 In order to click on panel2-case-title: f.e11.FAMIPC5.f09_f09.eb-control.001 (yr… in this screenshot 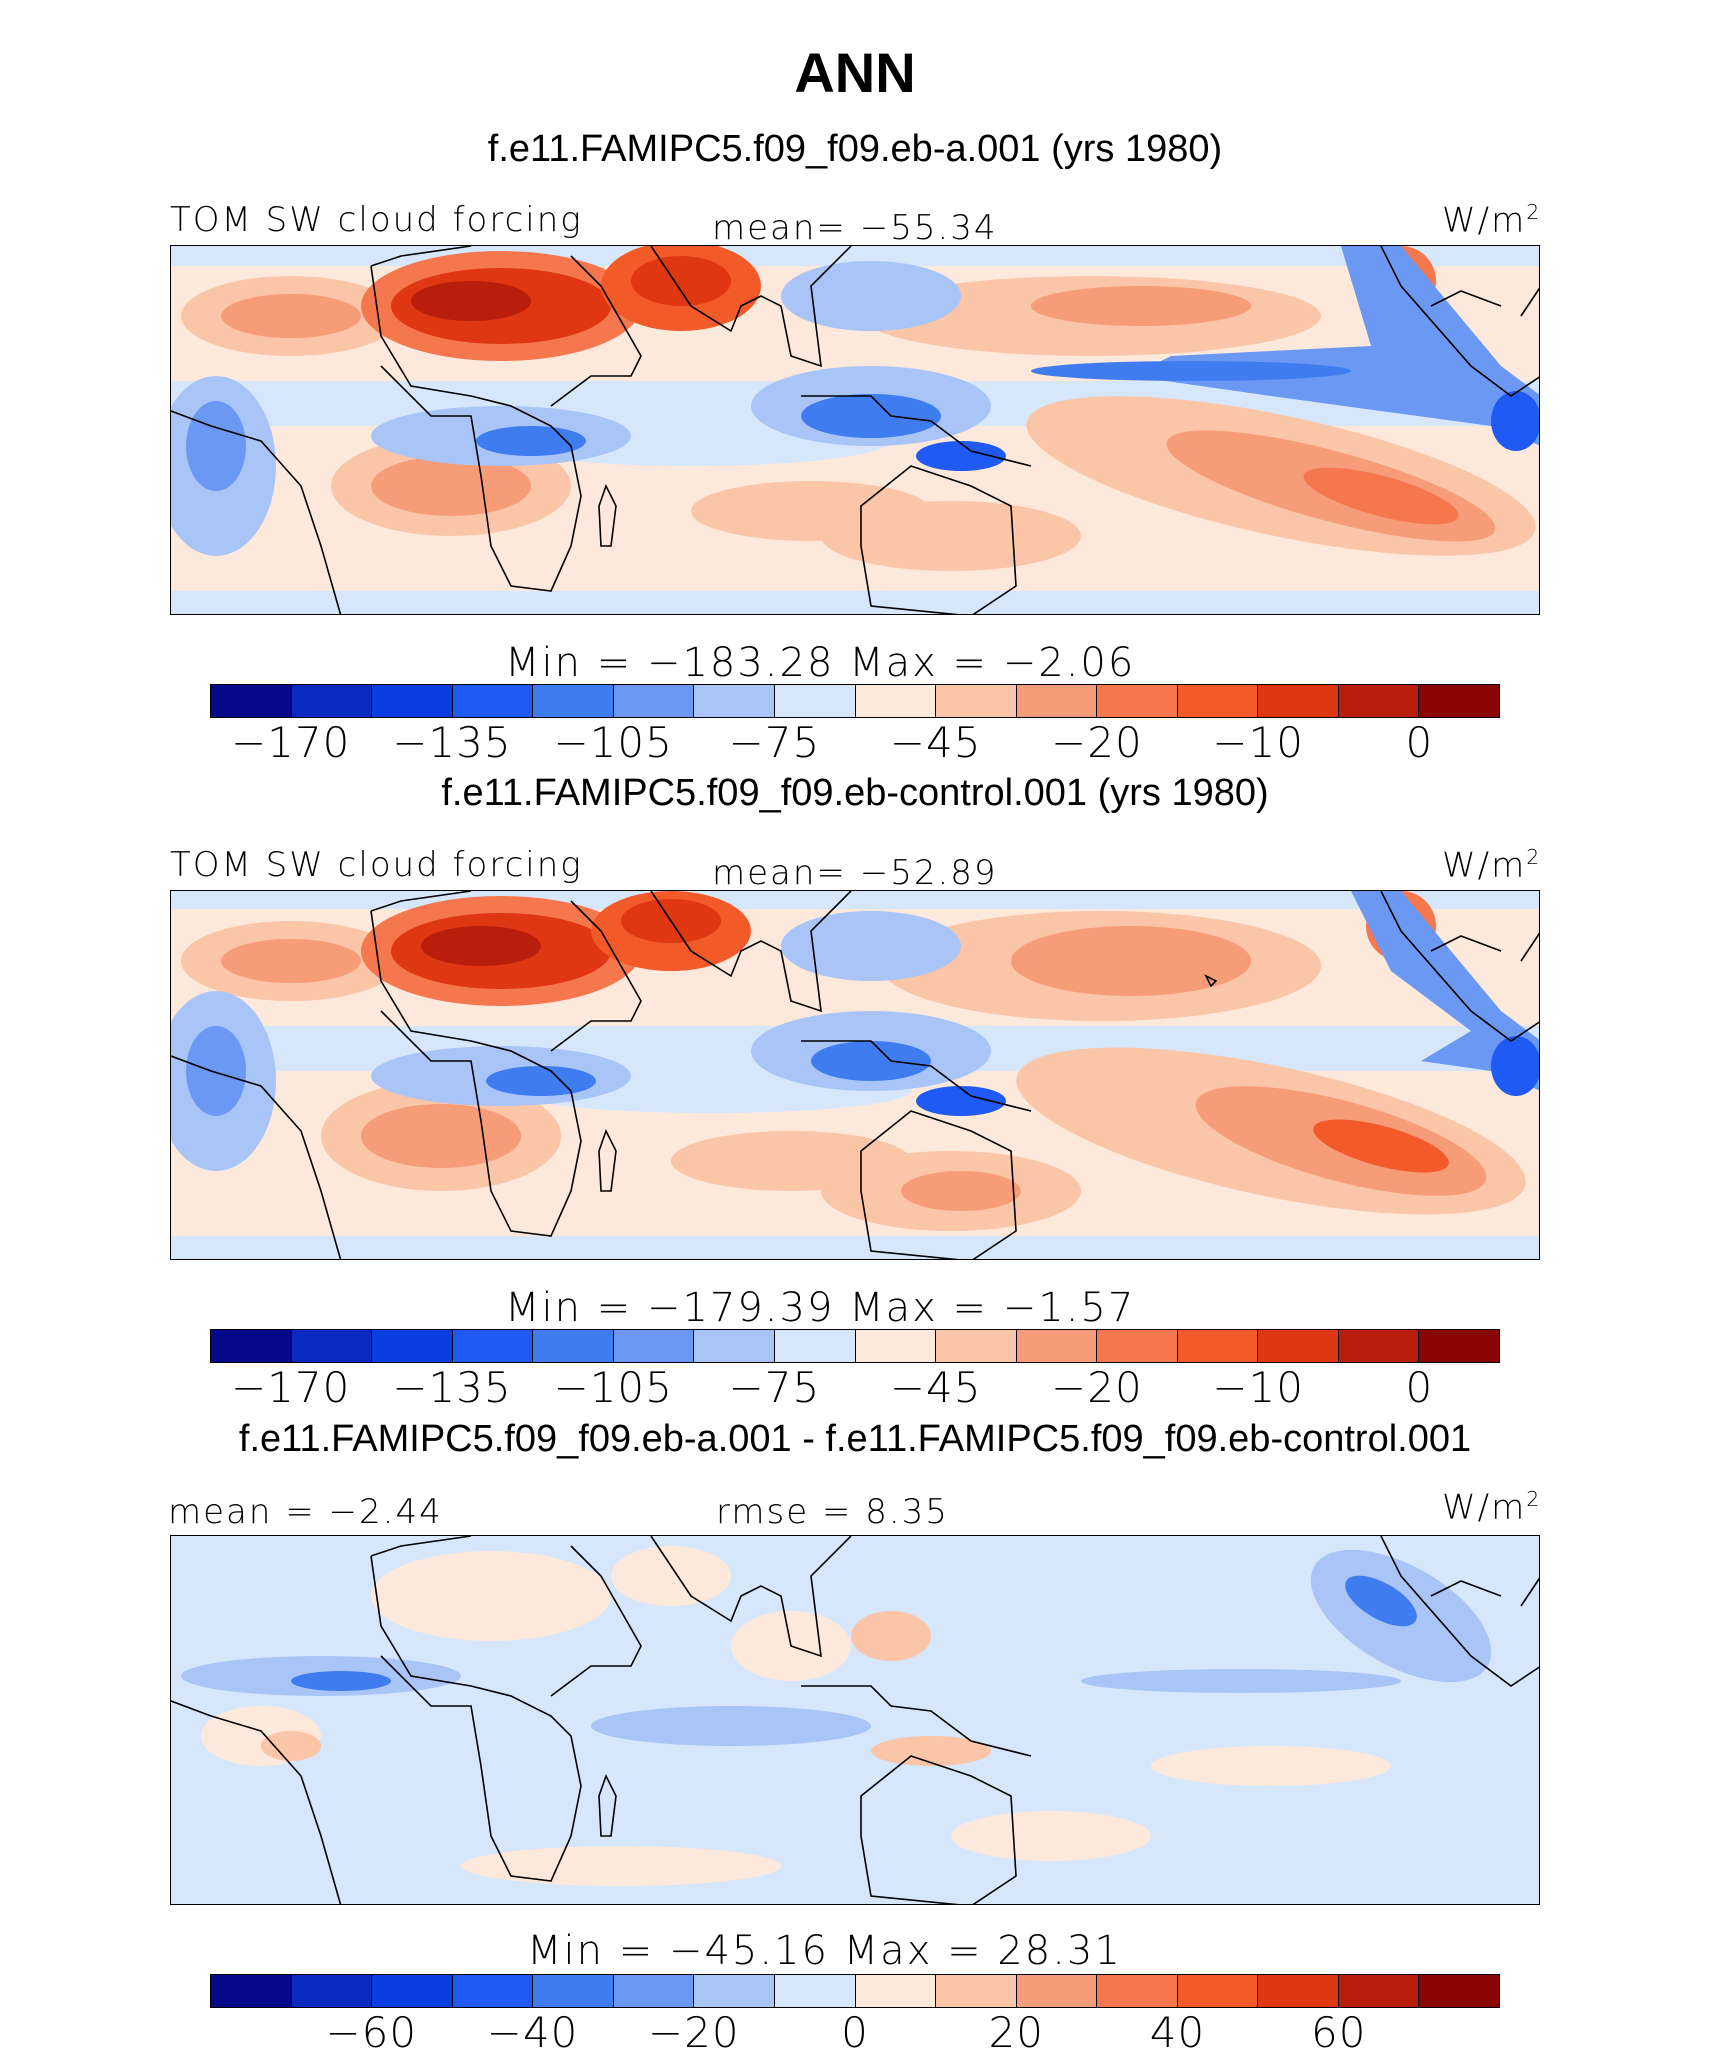, I will do `click(855, 793)`.